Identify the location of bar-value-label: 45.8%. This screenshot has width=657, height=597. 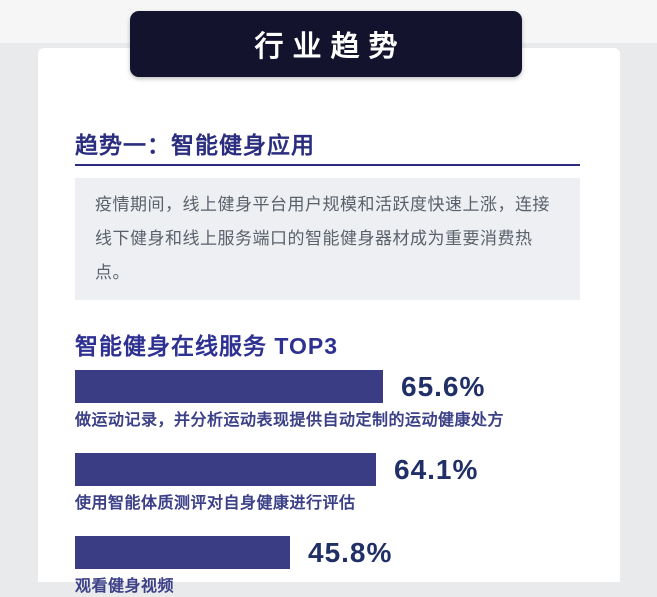
(350, 552).